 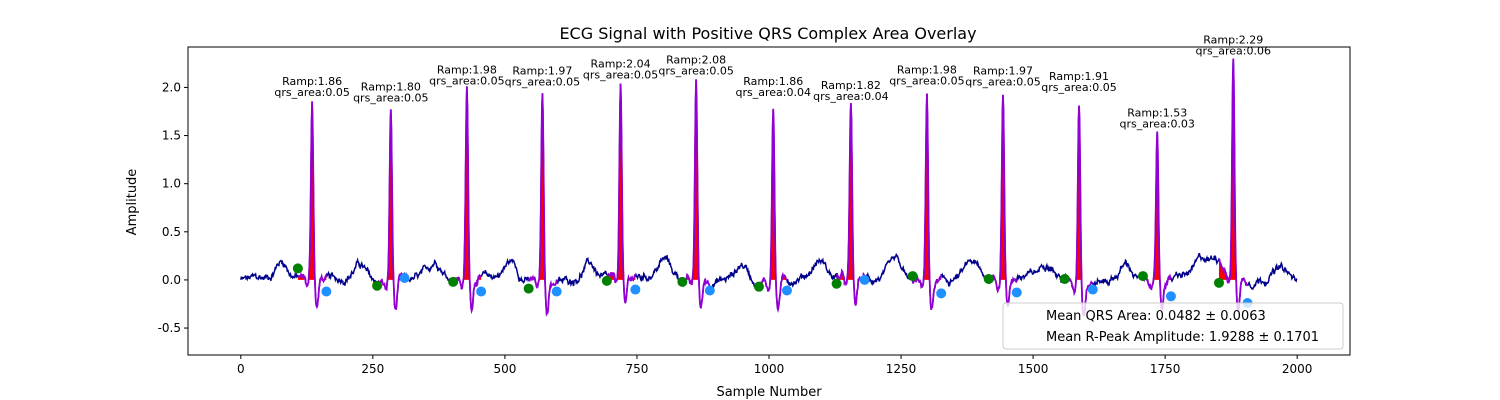 What do you see at coordinates (311, 92) in the screenshot?
I see `qrs-area-label-1: qrs_area:0.05` at bounding box center [311, 92].